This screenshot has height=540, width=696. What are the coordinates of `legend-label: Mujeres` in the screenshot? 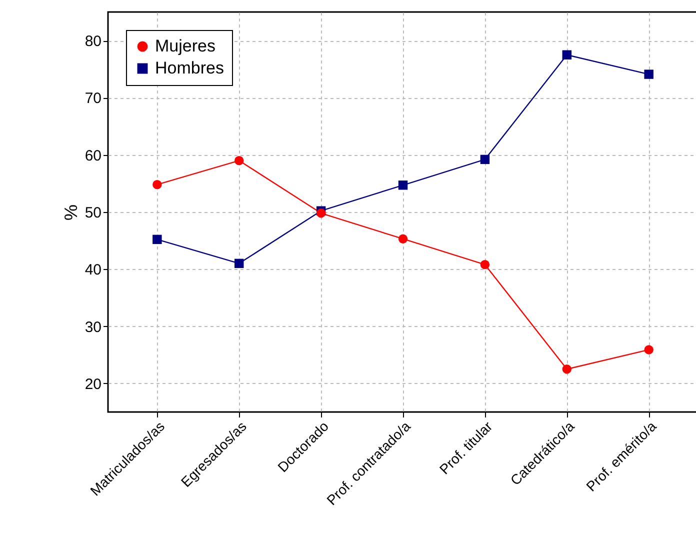 It's located at (185, 46).